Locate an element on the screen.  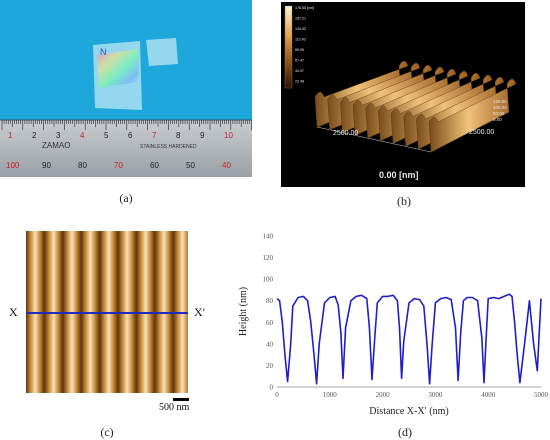
axis-y-label: 2500.00 is located at coordinates (481, 132).